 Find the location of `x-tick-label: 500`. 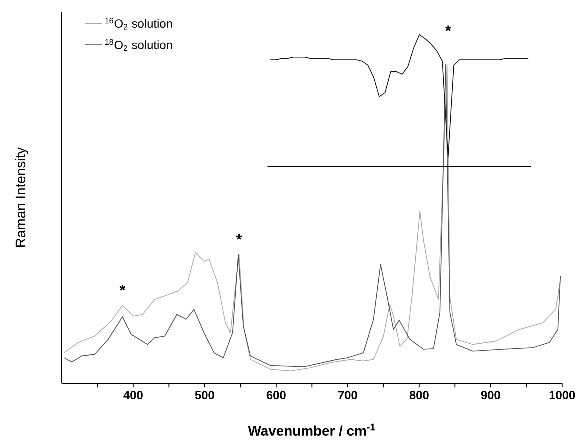

x-tick-label: 500 is located at coordinates (204, 395).